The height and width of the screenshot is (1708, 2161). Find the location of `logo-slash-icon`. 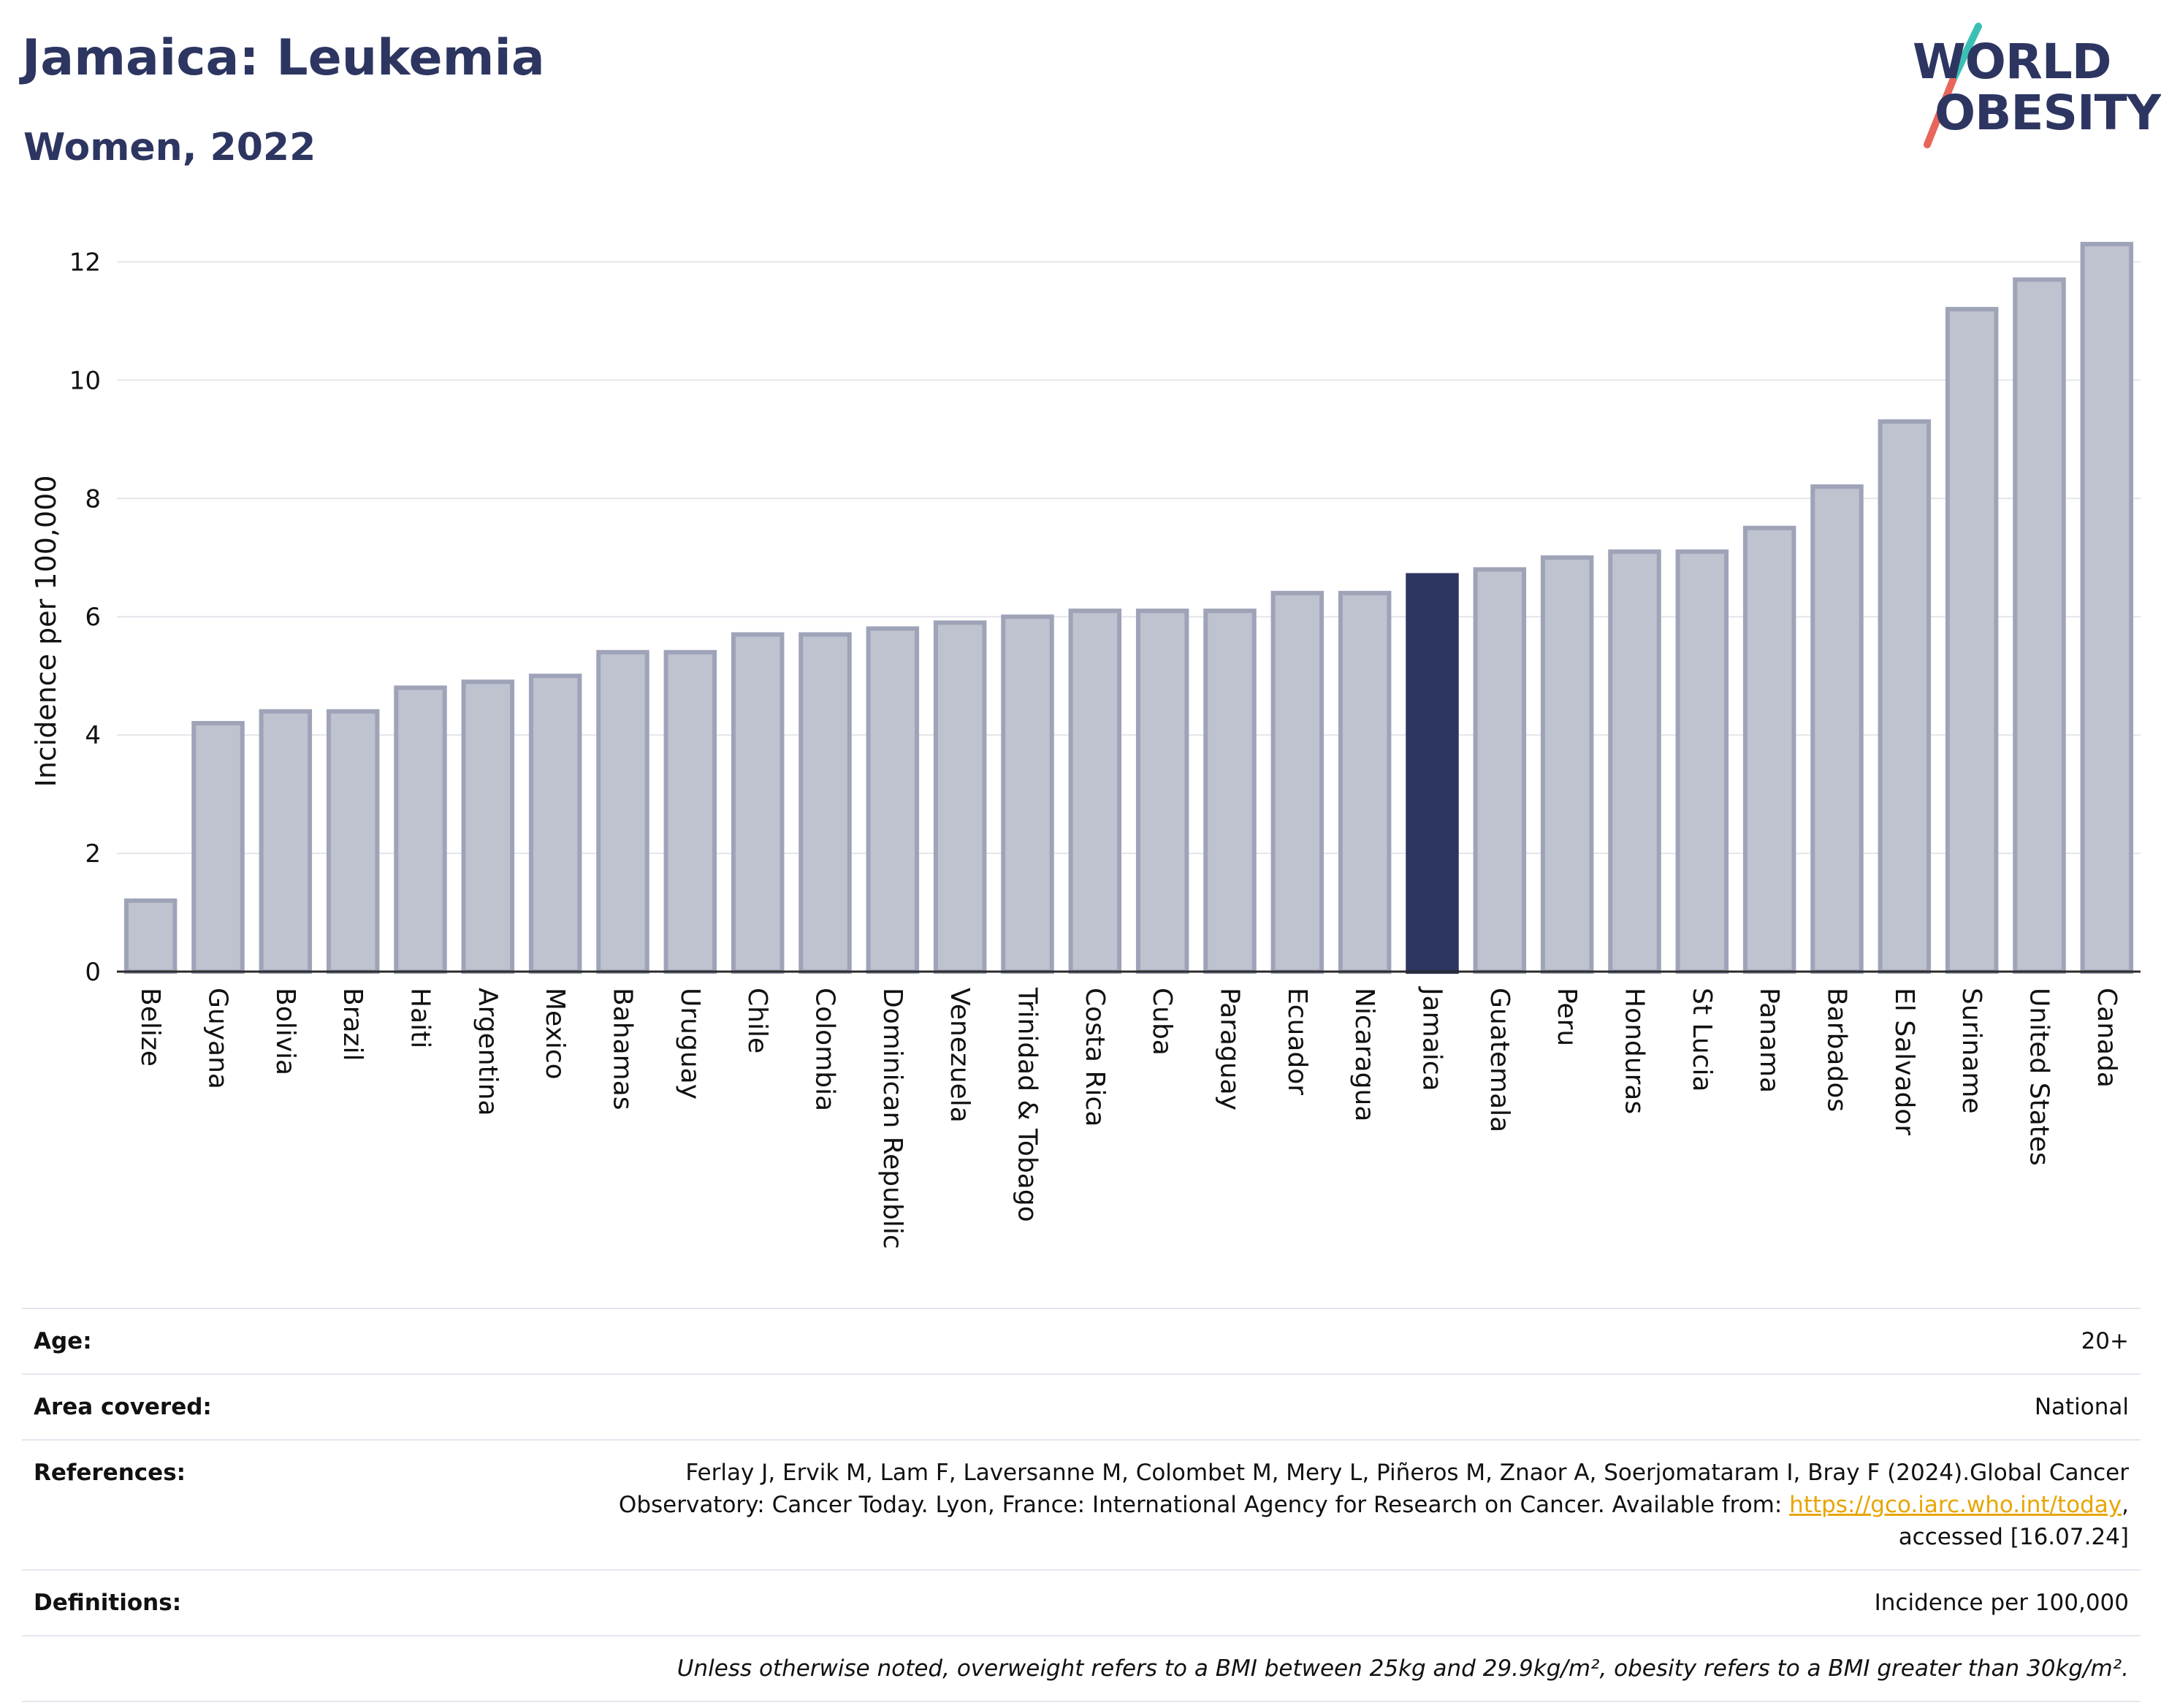

logo-slash-icon is located at coordinates (1953, 85).